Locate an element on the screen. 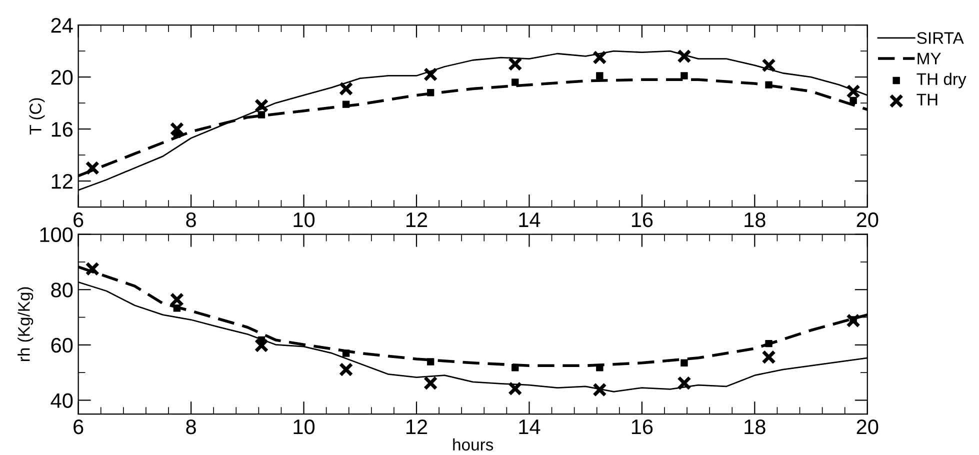  y-tick-label: 40 is located at coordinates (61, 400).